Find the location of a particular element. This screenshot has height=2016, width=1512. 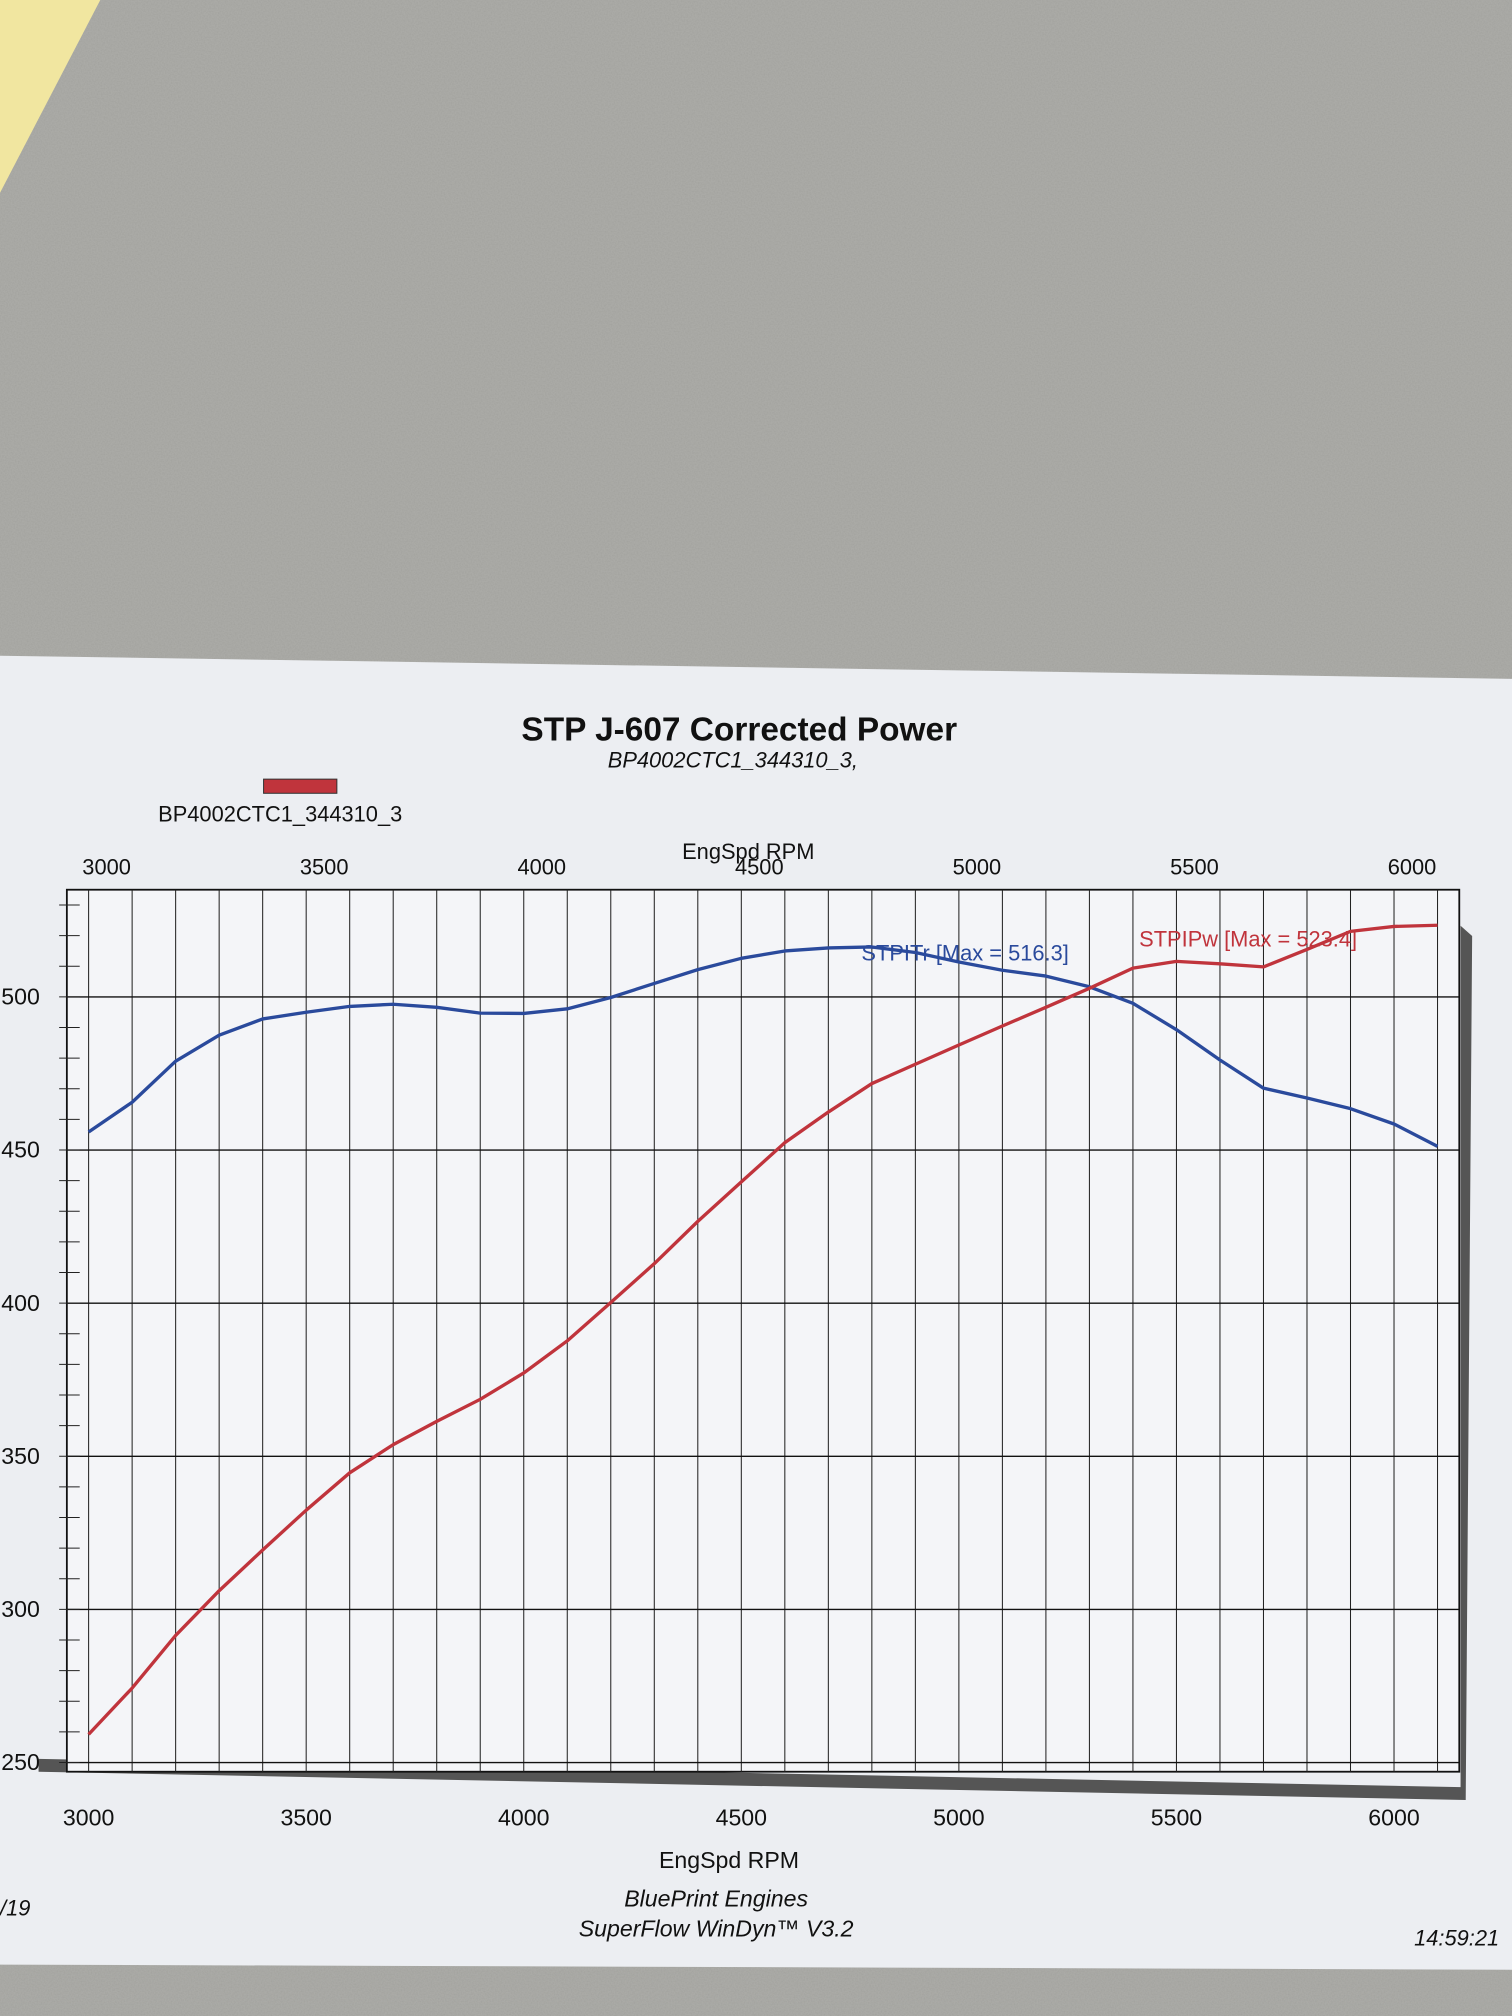

y-tick-label: 250 is located at coordinates (20, 1762).